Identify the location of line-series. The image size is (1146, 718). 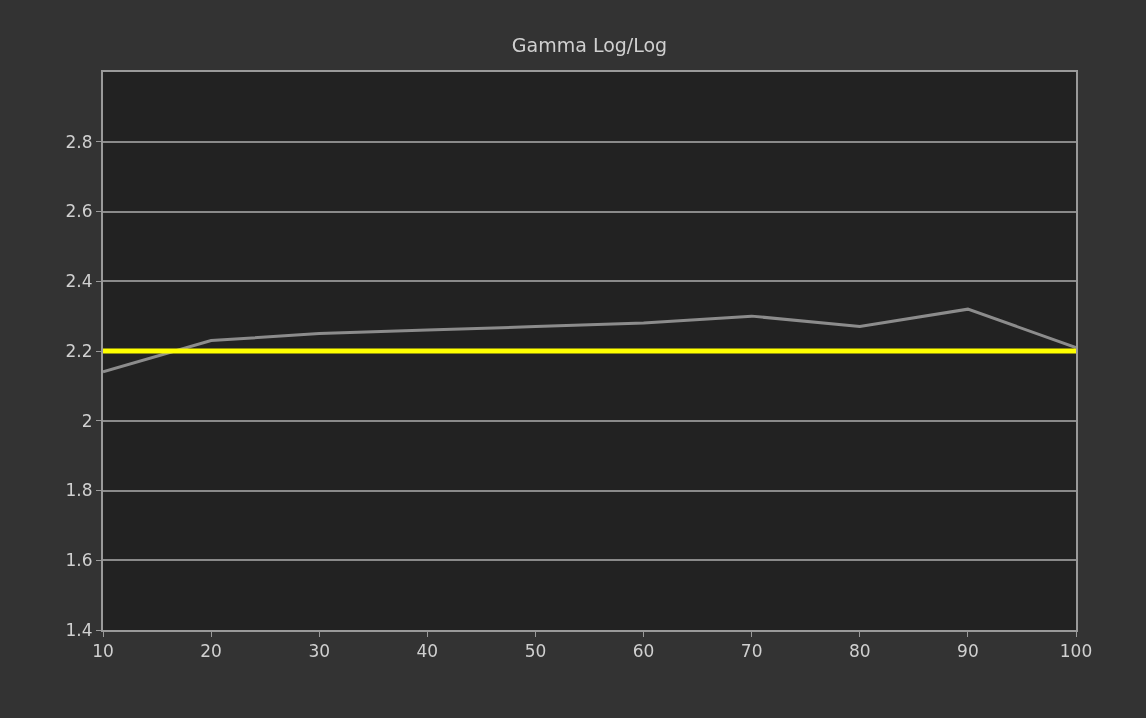
(589, 340).